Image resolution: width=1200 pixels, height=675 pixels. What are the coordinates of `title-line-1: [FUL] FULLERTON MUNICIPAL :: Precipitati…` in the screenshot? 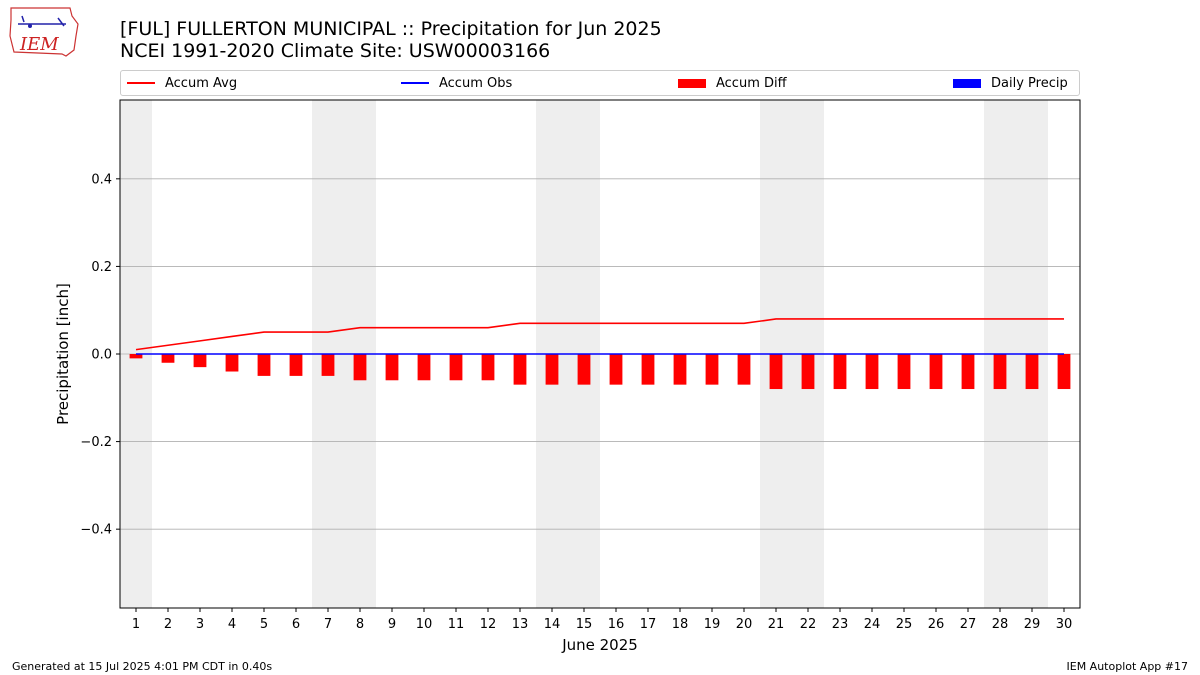 It's located at (391, 29).